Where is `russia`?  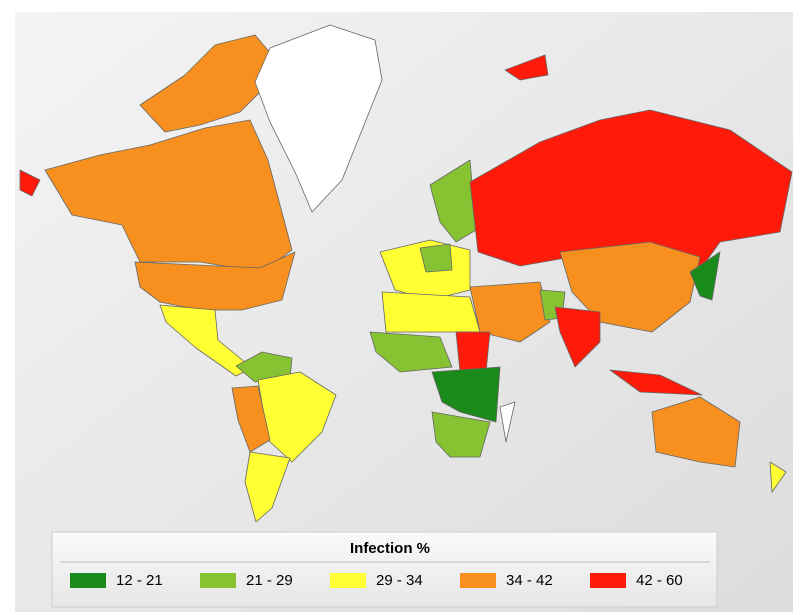
russia is located at coordinates (631, 190).